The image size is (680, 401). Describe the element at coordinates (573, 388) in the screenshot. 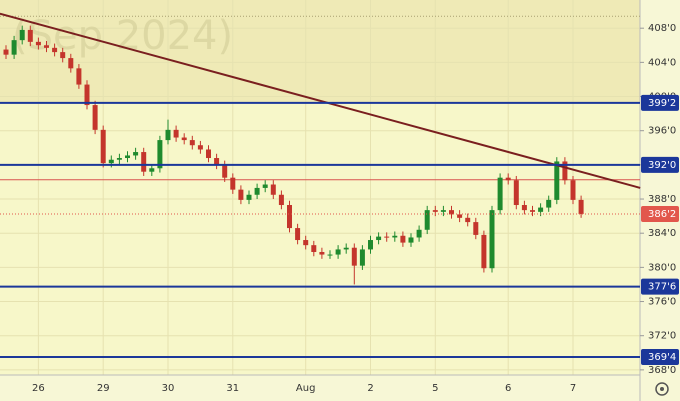

I see `x-tick-label: 7` at that location.